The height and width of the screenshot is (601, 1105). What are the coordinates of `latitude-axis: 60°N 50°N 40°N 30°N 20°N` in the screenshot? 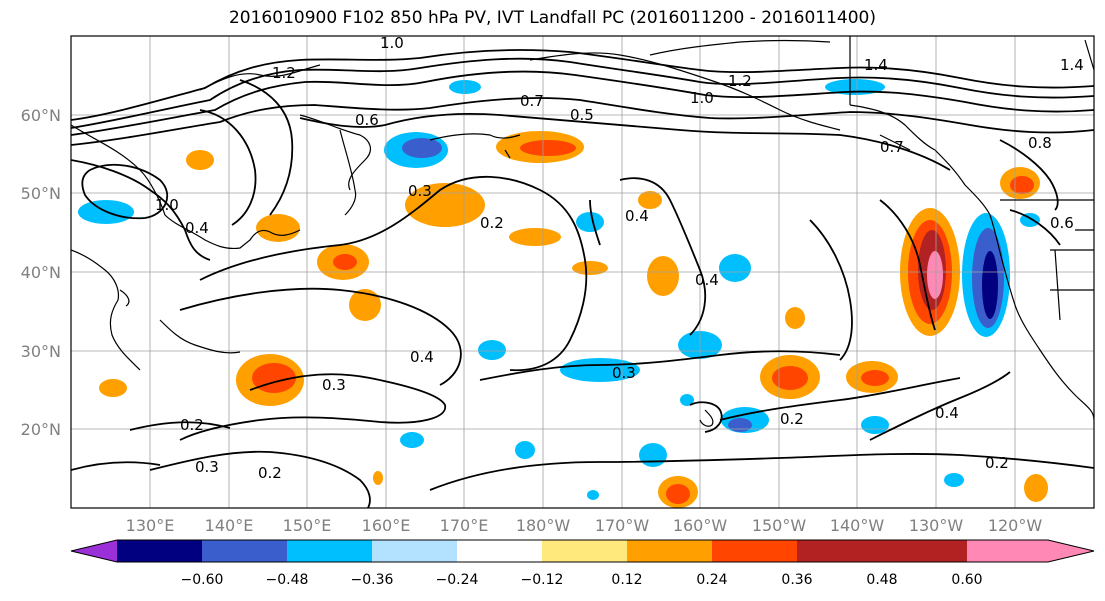 It's located at (41, 272).